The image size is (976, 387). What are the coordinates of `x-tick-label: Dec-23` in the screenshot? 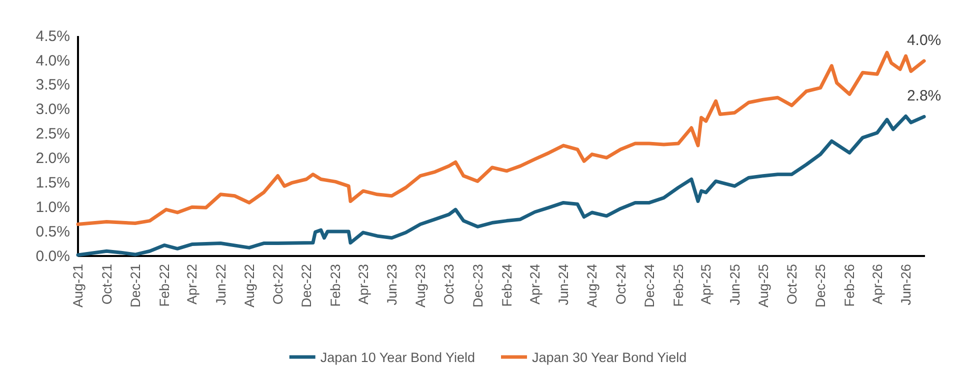 It's located at (478, 286).